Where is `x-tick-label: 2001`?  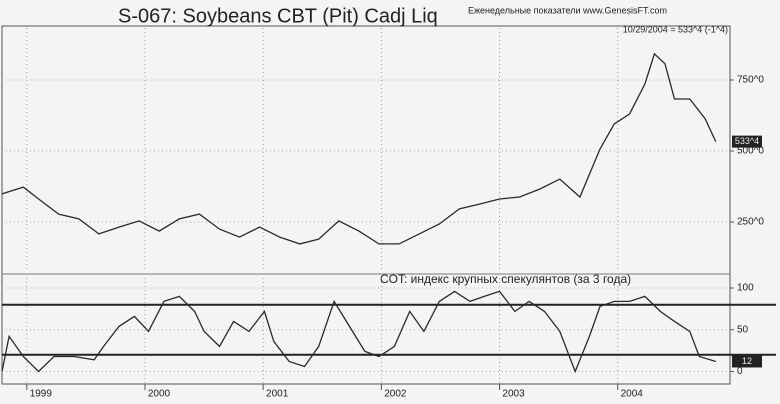
x-tick-label: 2001 is located at coordinates (277, 394).